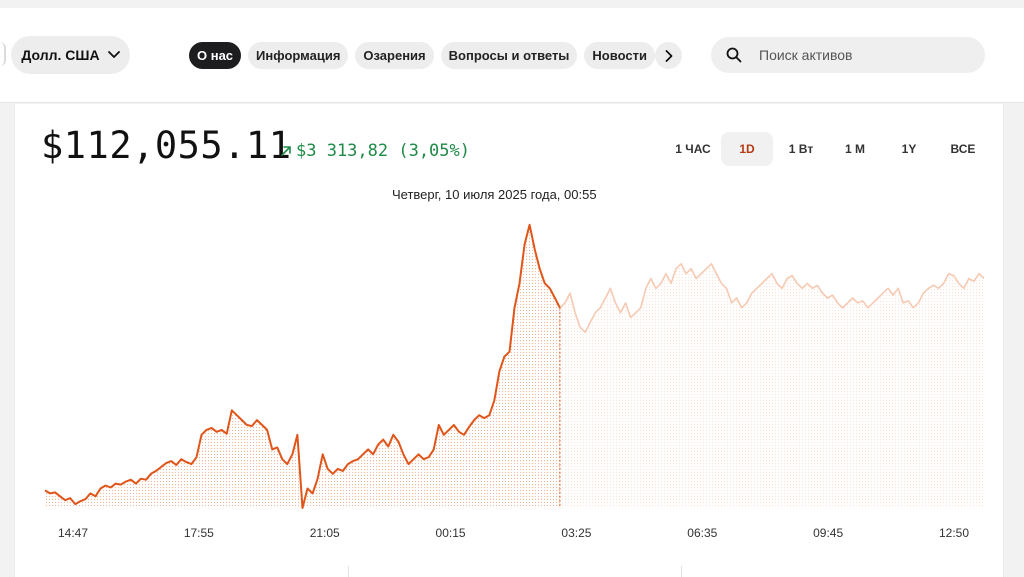 The height and width of the screenshot is (577, 1024). What do you see at coordinates (619, 55) in the screenshot?
I see `tab-news: Новости` at bounding box center [619, 55].